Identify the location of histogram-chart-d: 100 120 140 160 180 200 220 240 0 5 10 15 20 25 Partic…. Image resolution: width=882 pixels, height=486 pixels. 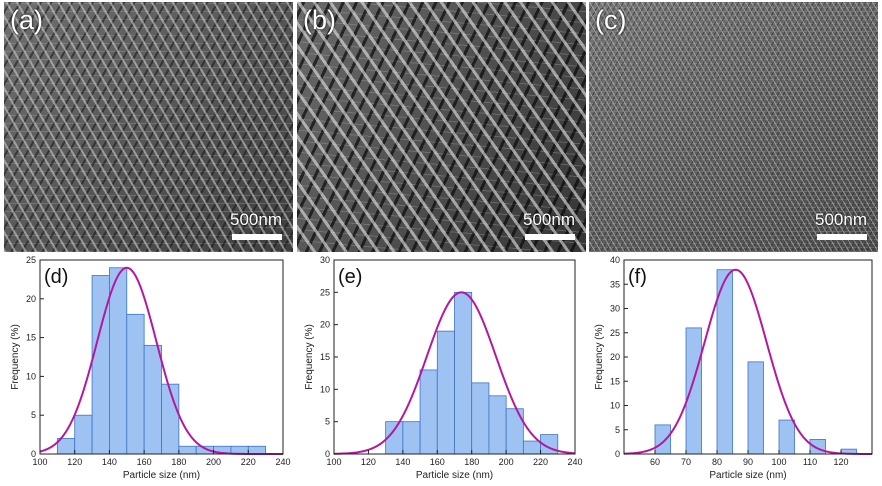
(150, 368).